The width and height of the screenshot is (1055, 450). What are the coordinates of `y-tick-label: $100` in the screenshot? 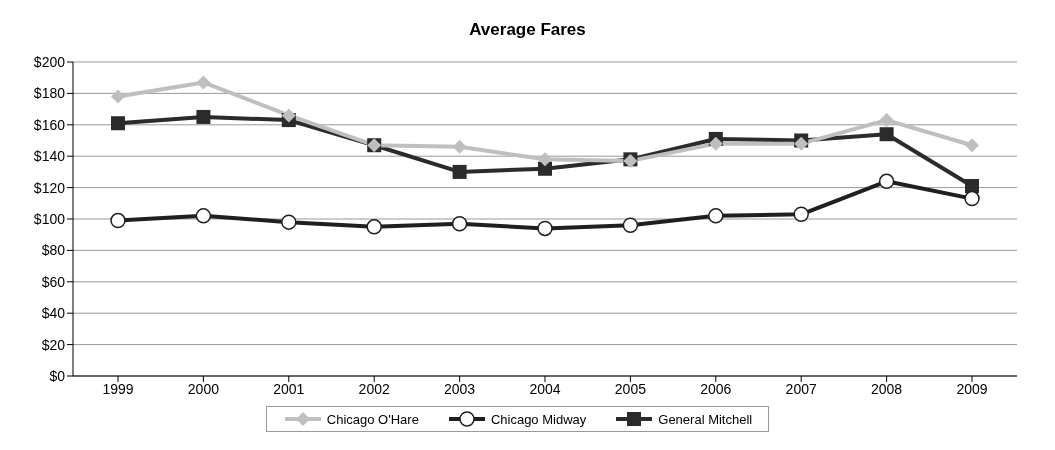 It's located at (49, 218).